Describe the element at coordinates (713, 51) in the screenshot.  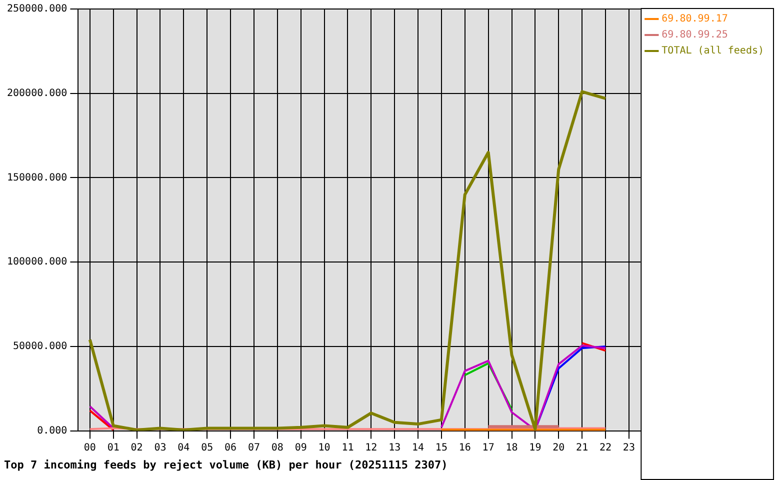
I see `legend-label: TOTAL (all feeds)` at that location.